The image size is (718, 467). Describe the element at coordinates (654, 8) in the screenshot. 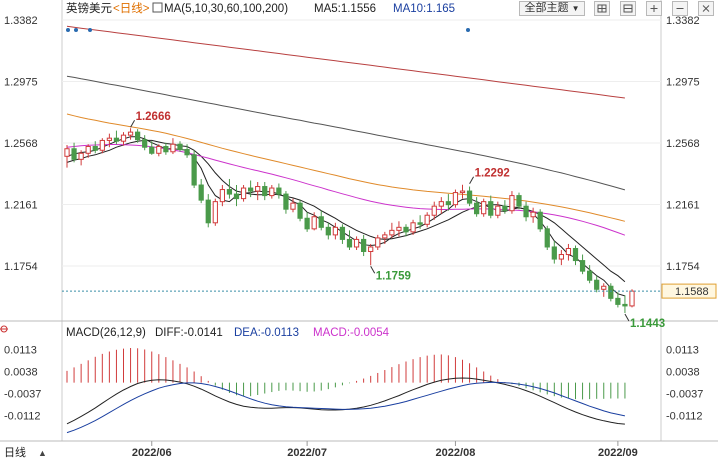

I see `zoom-in-icon` at that location.